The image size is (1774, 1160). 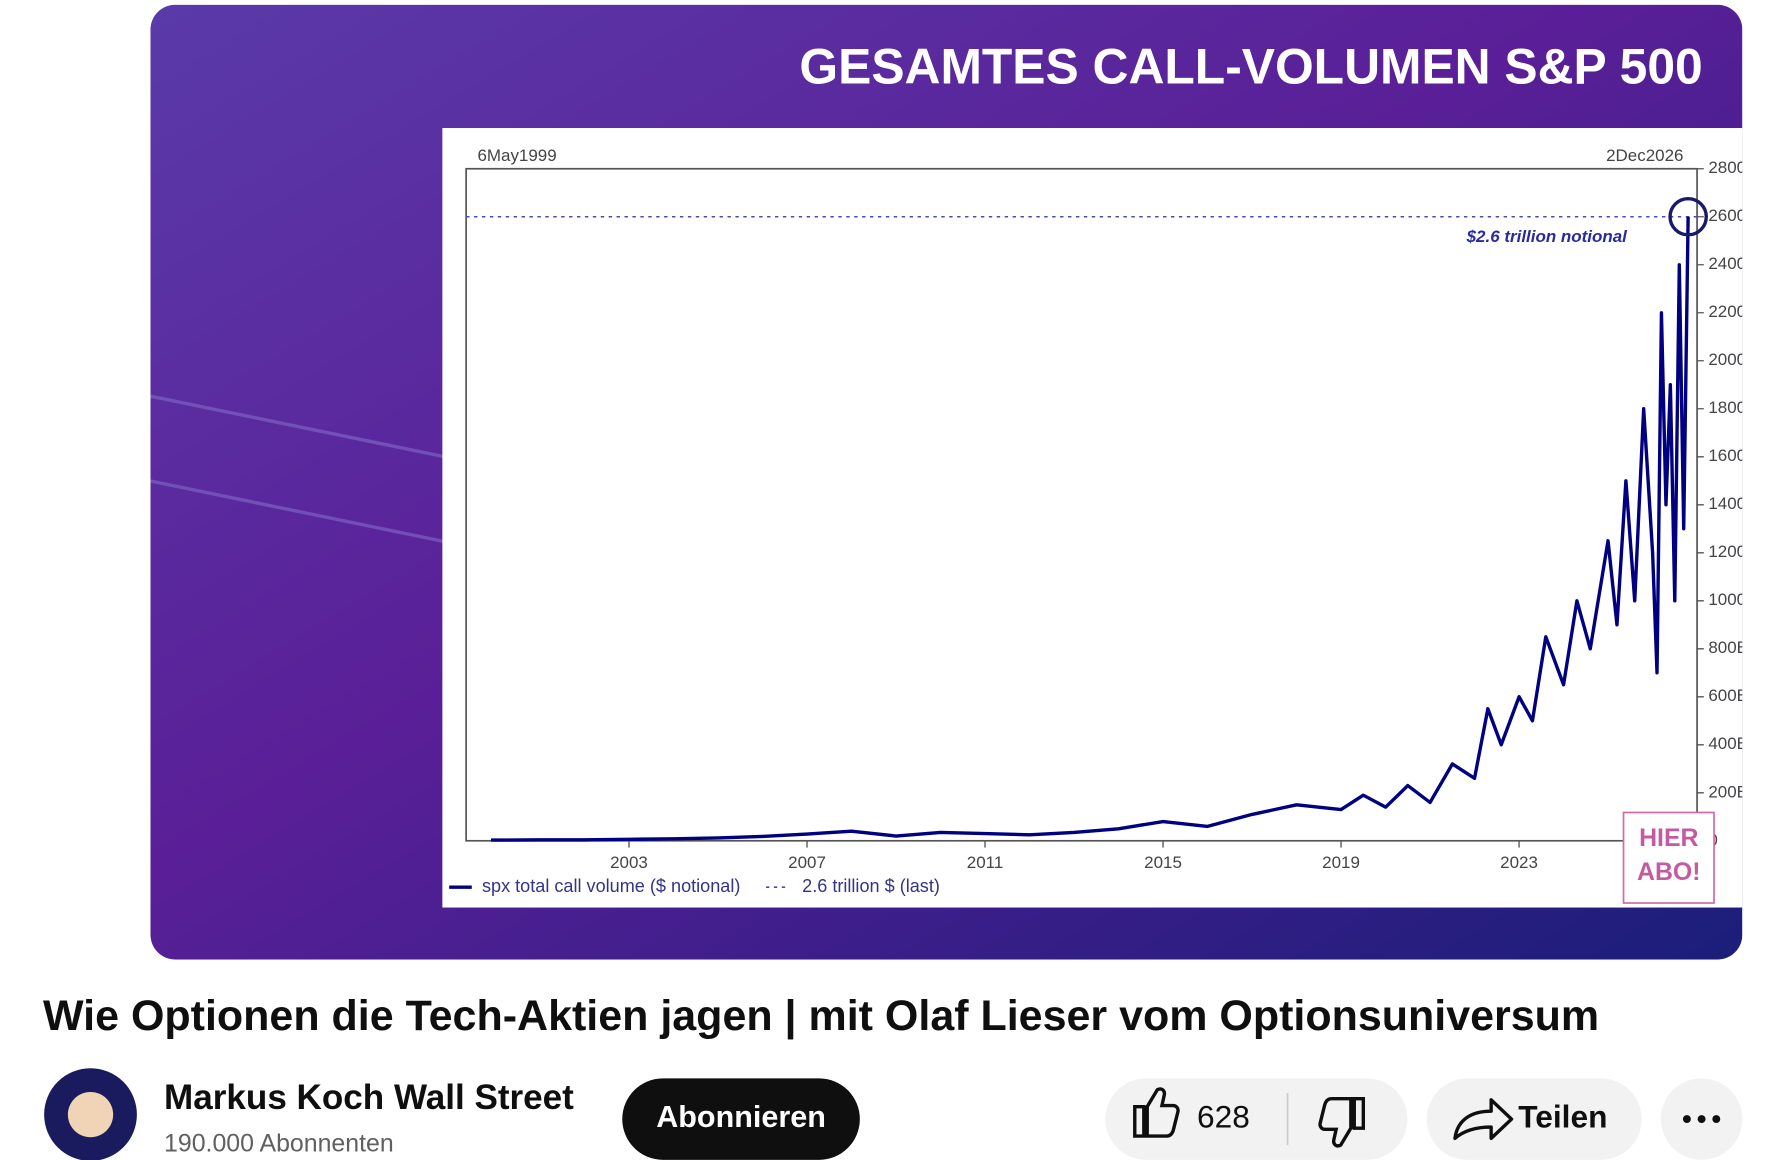 I want to click on y-tick-label: 1200B, so click(x=1732, y=551).